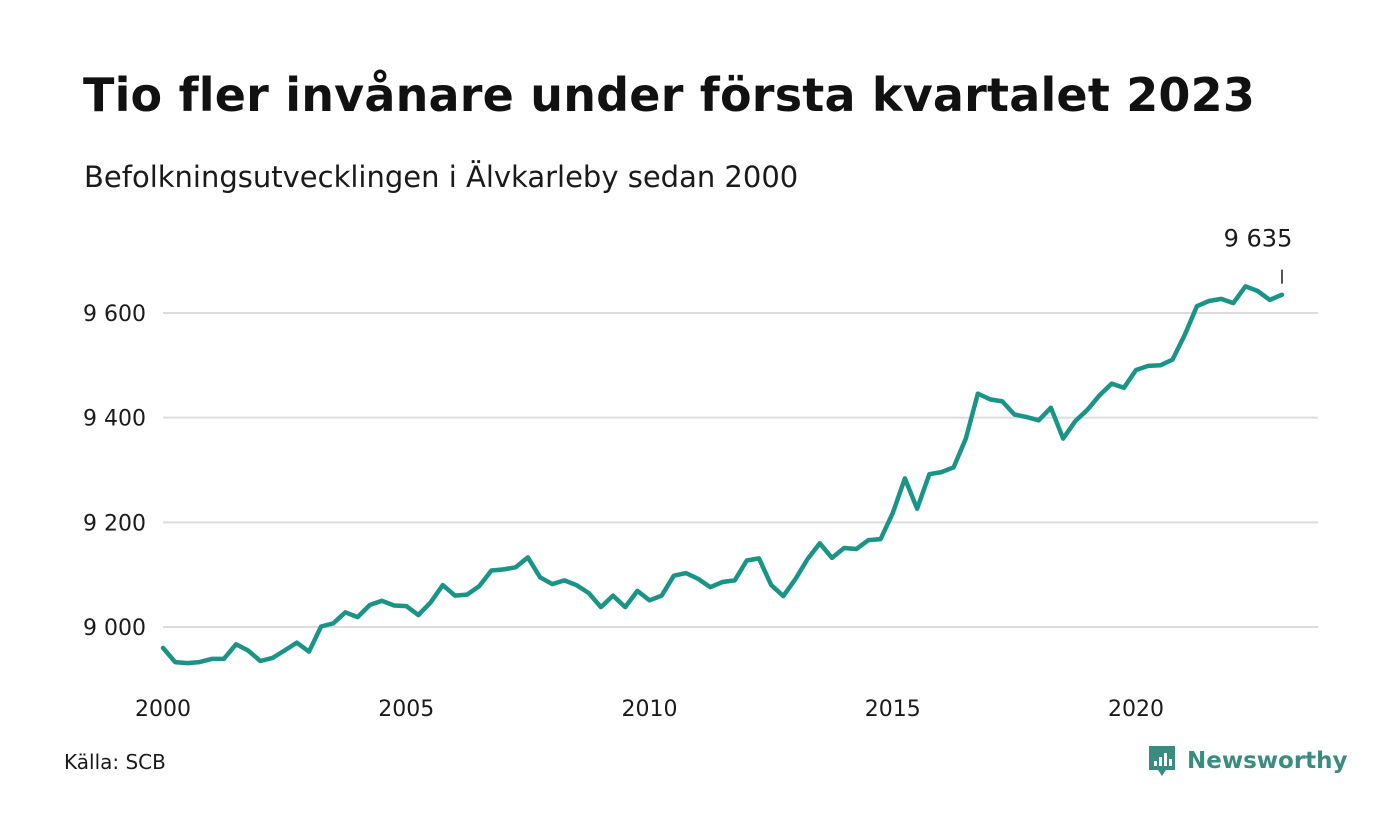 This screenshot has height=840, width=1400. I want to click on x-axis-tick-labels: 2000 2005 2010 2015 2020, so click(649, 709).